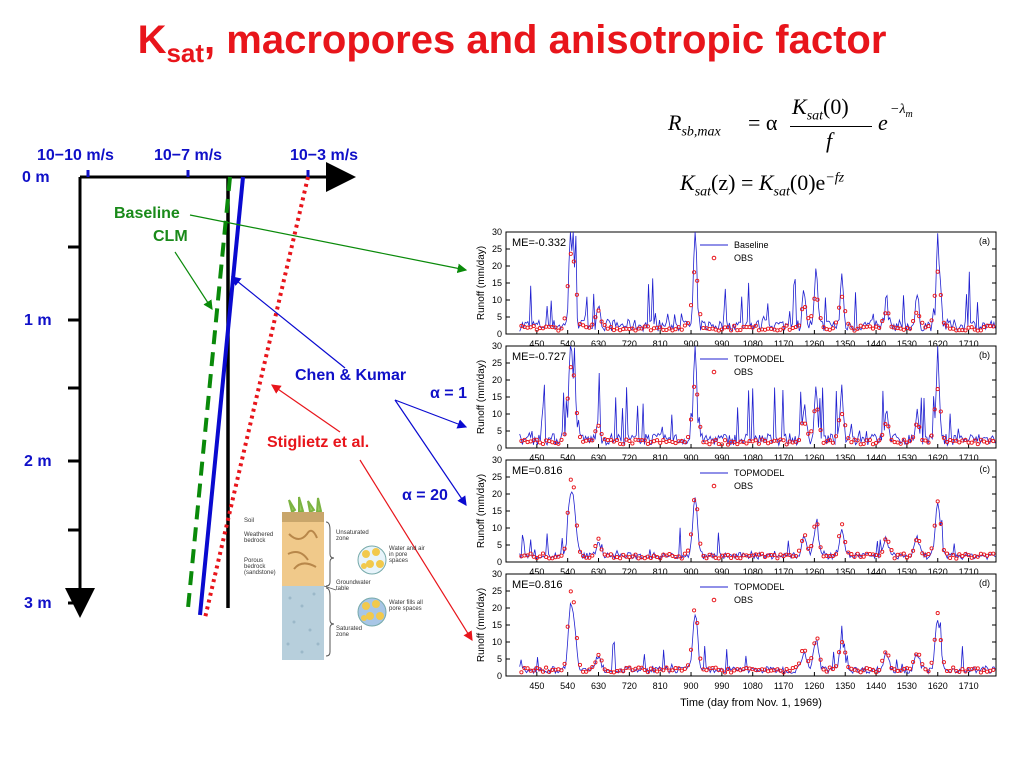 The height and width of the screenshot is (768, 1024). What do you see at coordinates (353, 586) in the screenshot?
I see `soil-right-label-gw-table: Groundwater table` at bounding box center [353, 586].